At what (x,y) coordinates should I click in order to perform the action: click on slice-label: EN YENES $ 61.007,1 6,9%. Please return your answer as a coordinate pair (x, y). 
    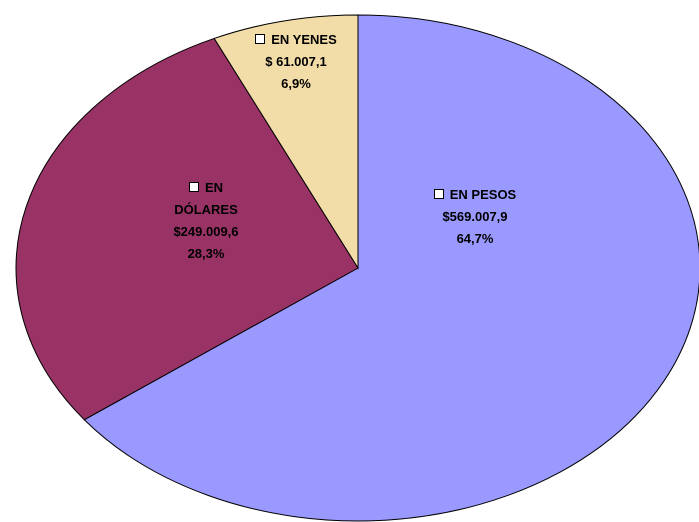
    Looking at the image, I should click on (296, 62).